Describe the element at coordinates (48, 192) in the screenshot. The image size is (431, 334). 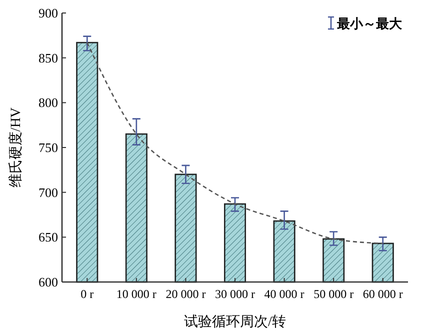
I see `y-tick-label: 700` at that location.